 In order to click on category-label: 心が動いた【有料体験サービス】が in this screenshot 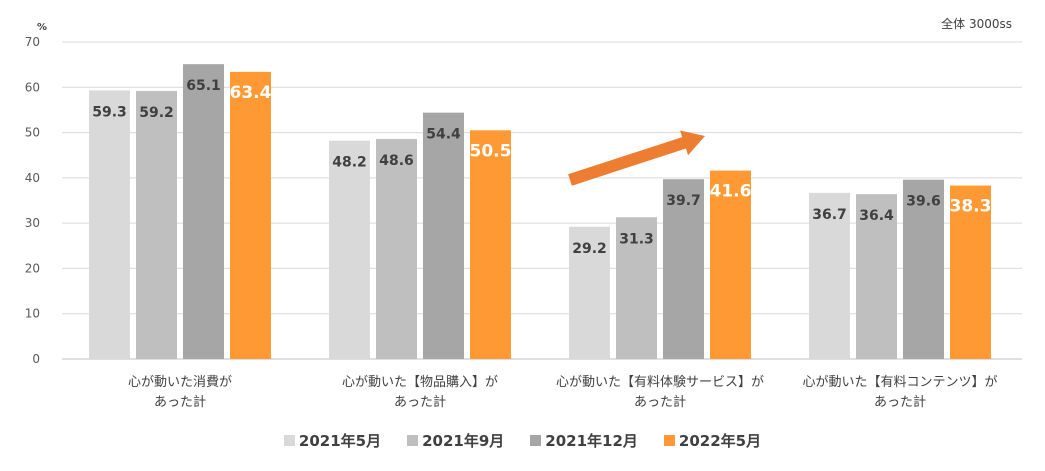, I will do `click(660, 382)`.